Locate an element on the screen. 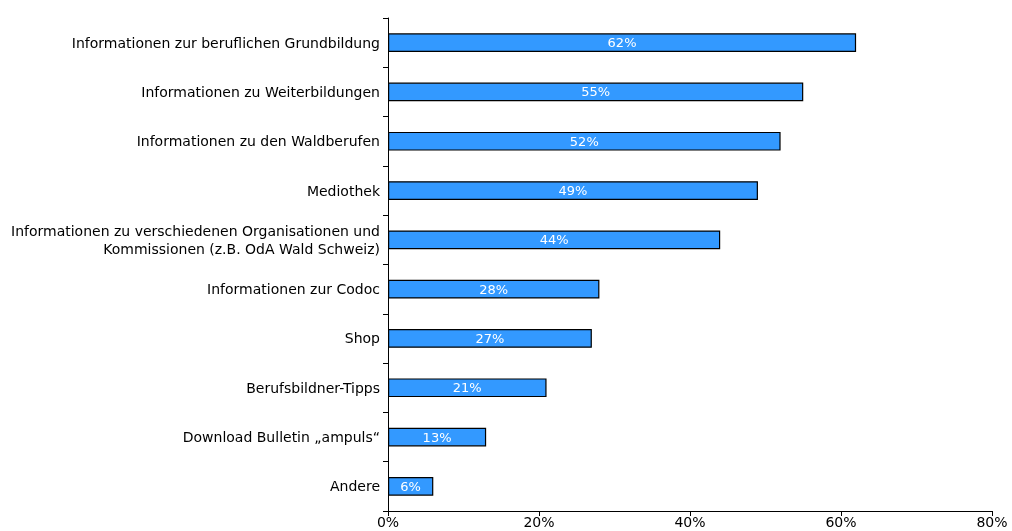  y-tick-label: Informationen zur beruflichen Grundbildung is located at coordinates (225, 42).